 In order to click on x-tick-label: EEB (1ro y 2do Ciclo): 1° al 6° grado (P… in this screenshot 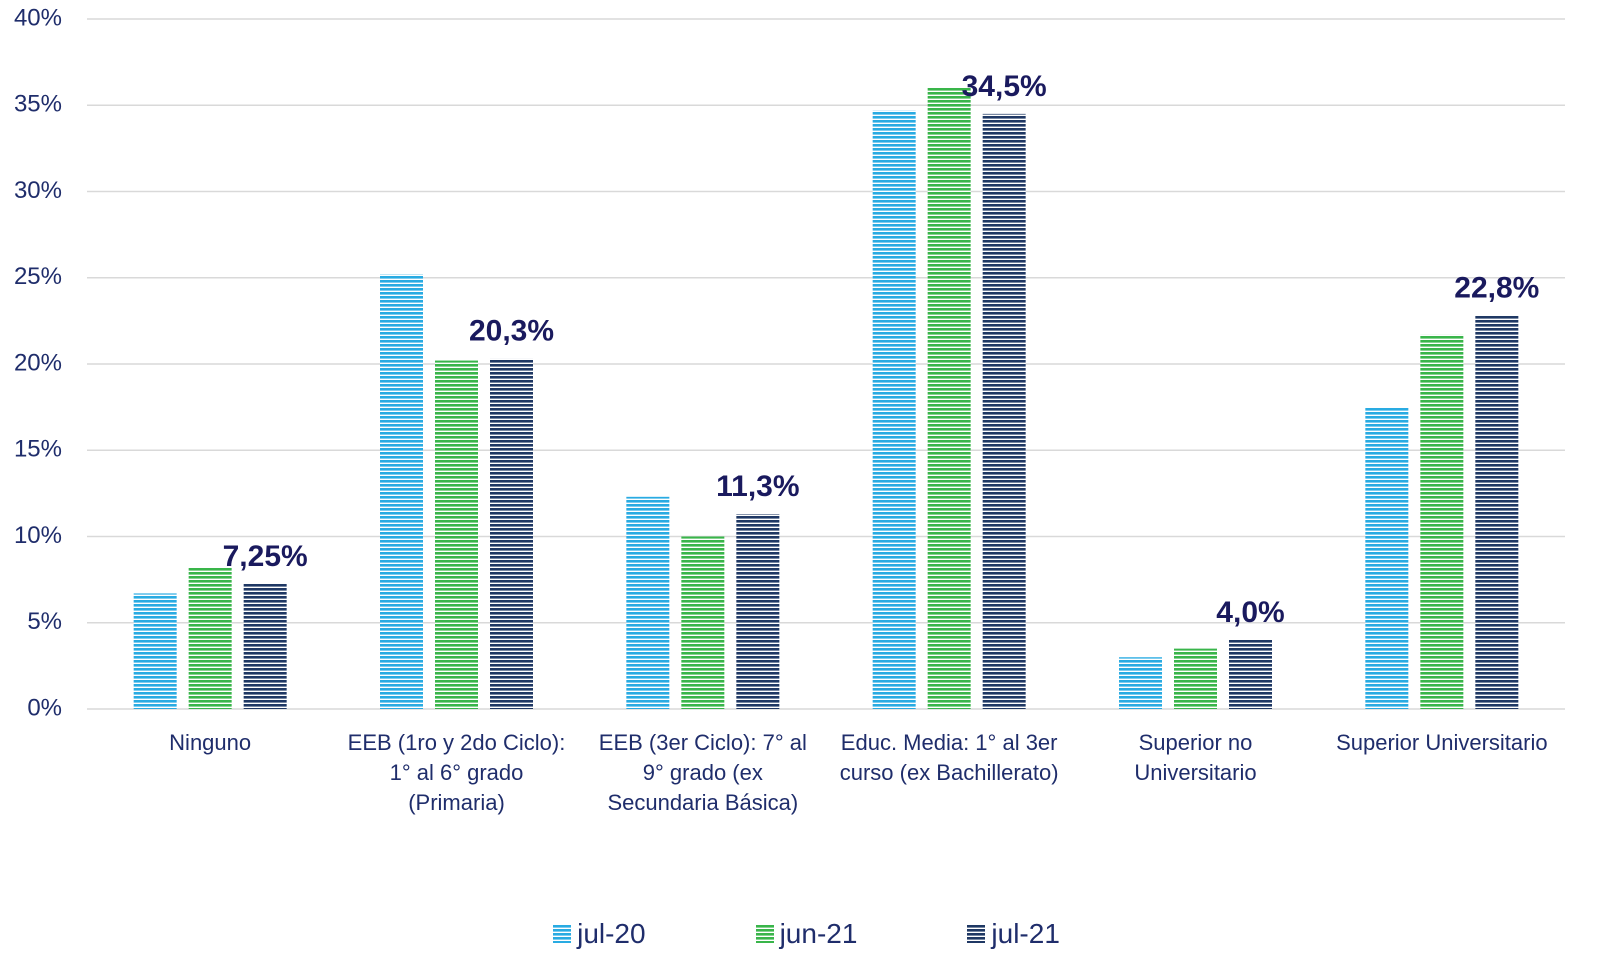, I will do `click(456, 772)`.